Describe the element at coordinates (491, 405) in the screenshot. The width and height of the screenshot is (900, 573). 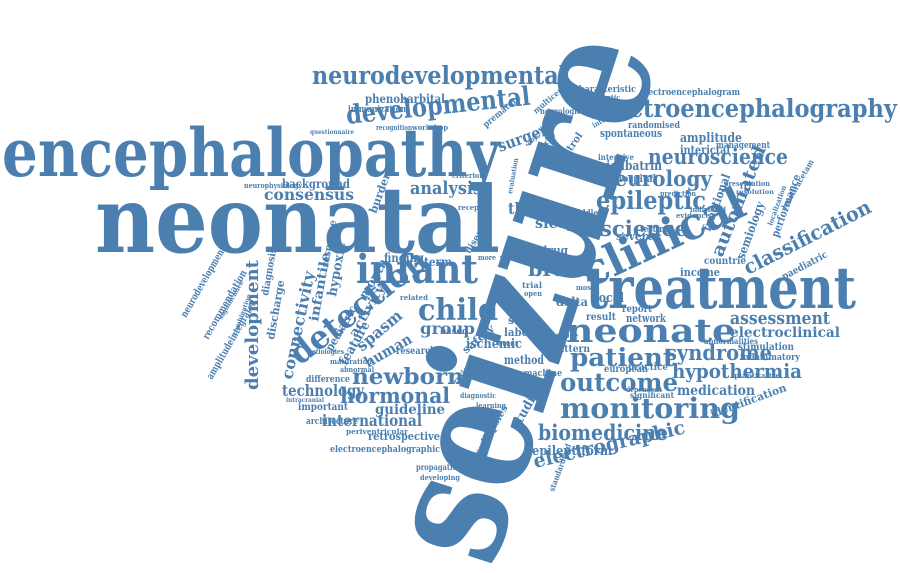
I see `word-learning: learning` at that location.